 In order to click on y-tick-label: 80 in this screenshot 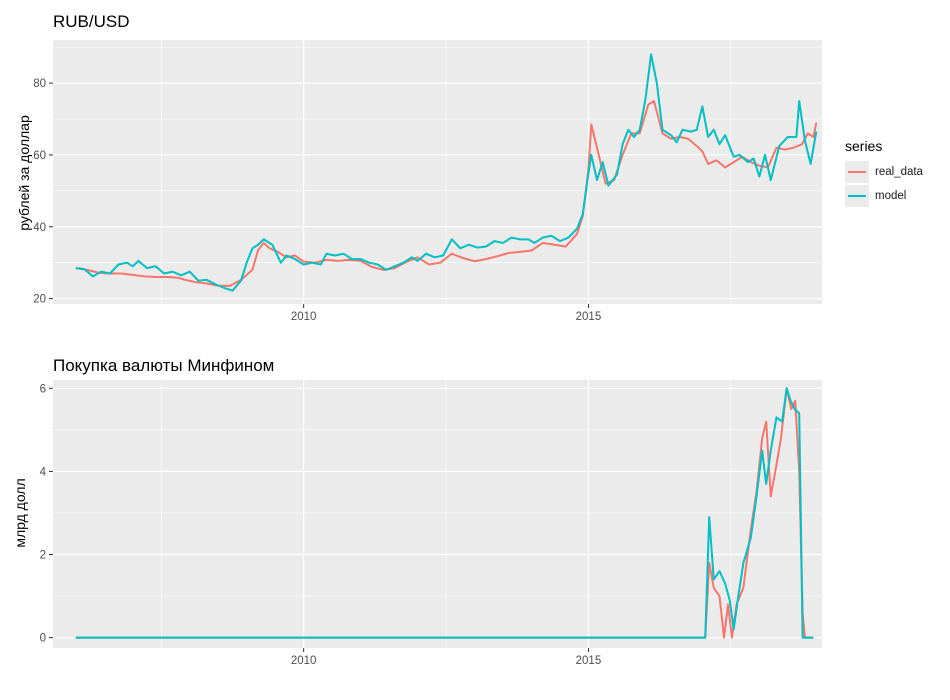, I will do `click(39, 84)`.